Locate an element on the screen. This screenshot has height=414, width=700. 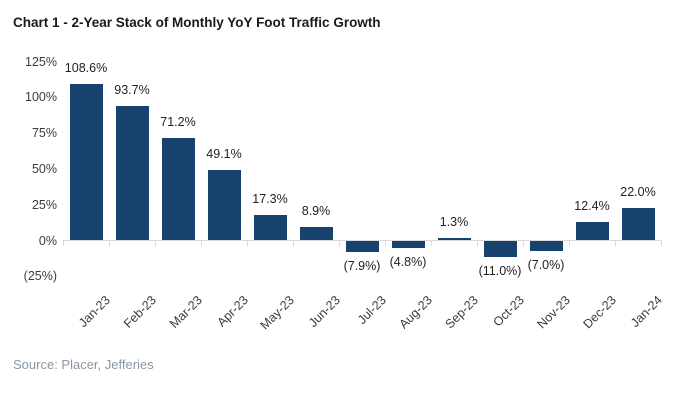
bar-value-label: 12.4% is located at coordinates (592, 206).